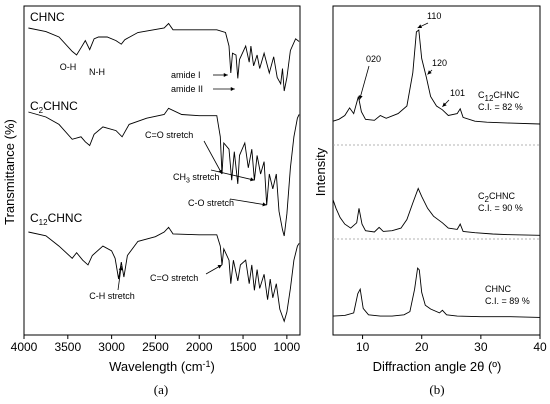 This screenshot has width=550, height=404. I want to click on ftir-label-c12chnc: C12CHNC, so click(56, 219).